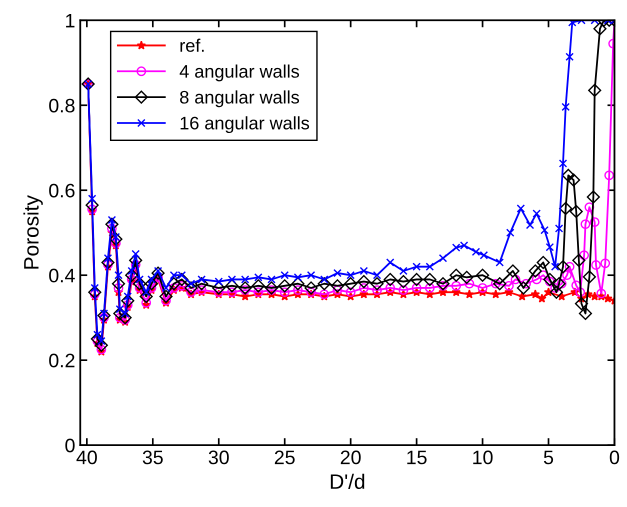  What do you see at coordinates (240, 99) in the screenshot?
I see `legend-label: 8 angular walls` at bounding box center [240, 99].